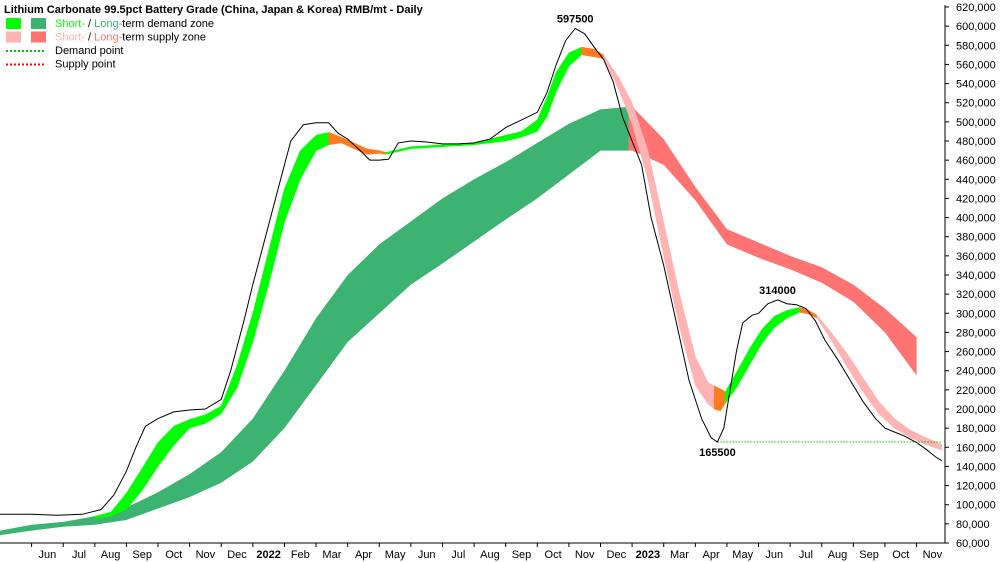 This screenshot has width=1000, height=562. Describe the element at coordinates (976, 65) in the screenshot. I see `y-tick-label: 560,000` at that location.